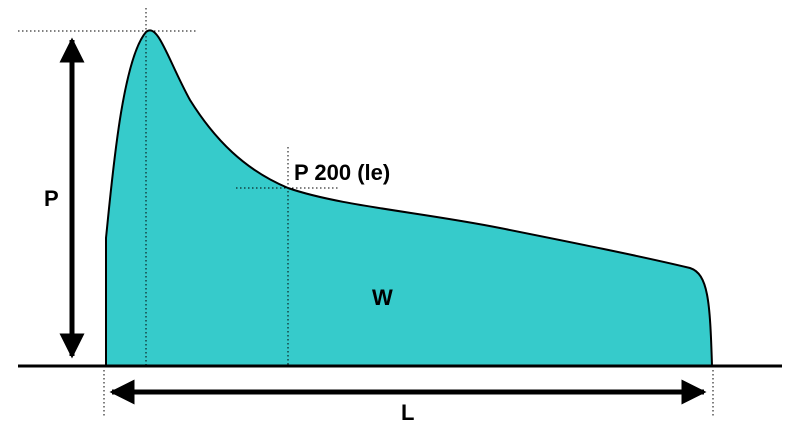  I want to click on l-label: L, so click(407, 412).